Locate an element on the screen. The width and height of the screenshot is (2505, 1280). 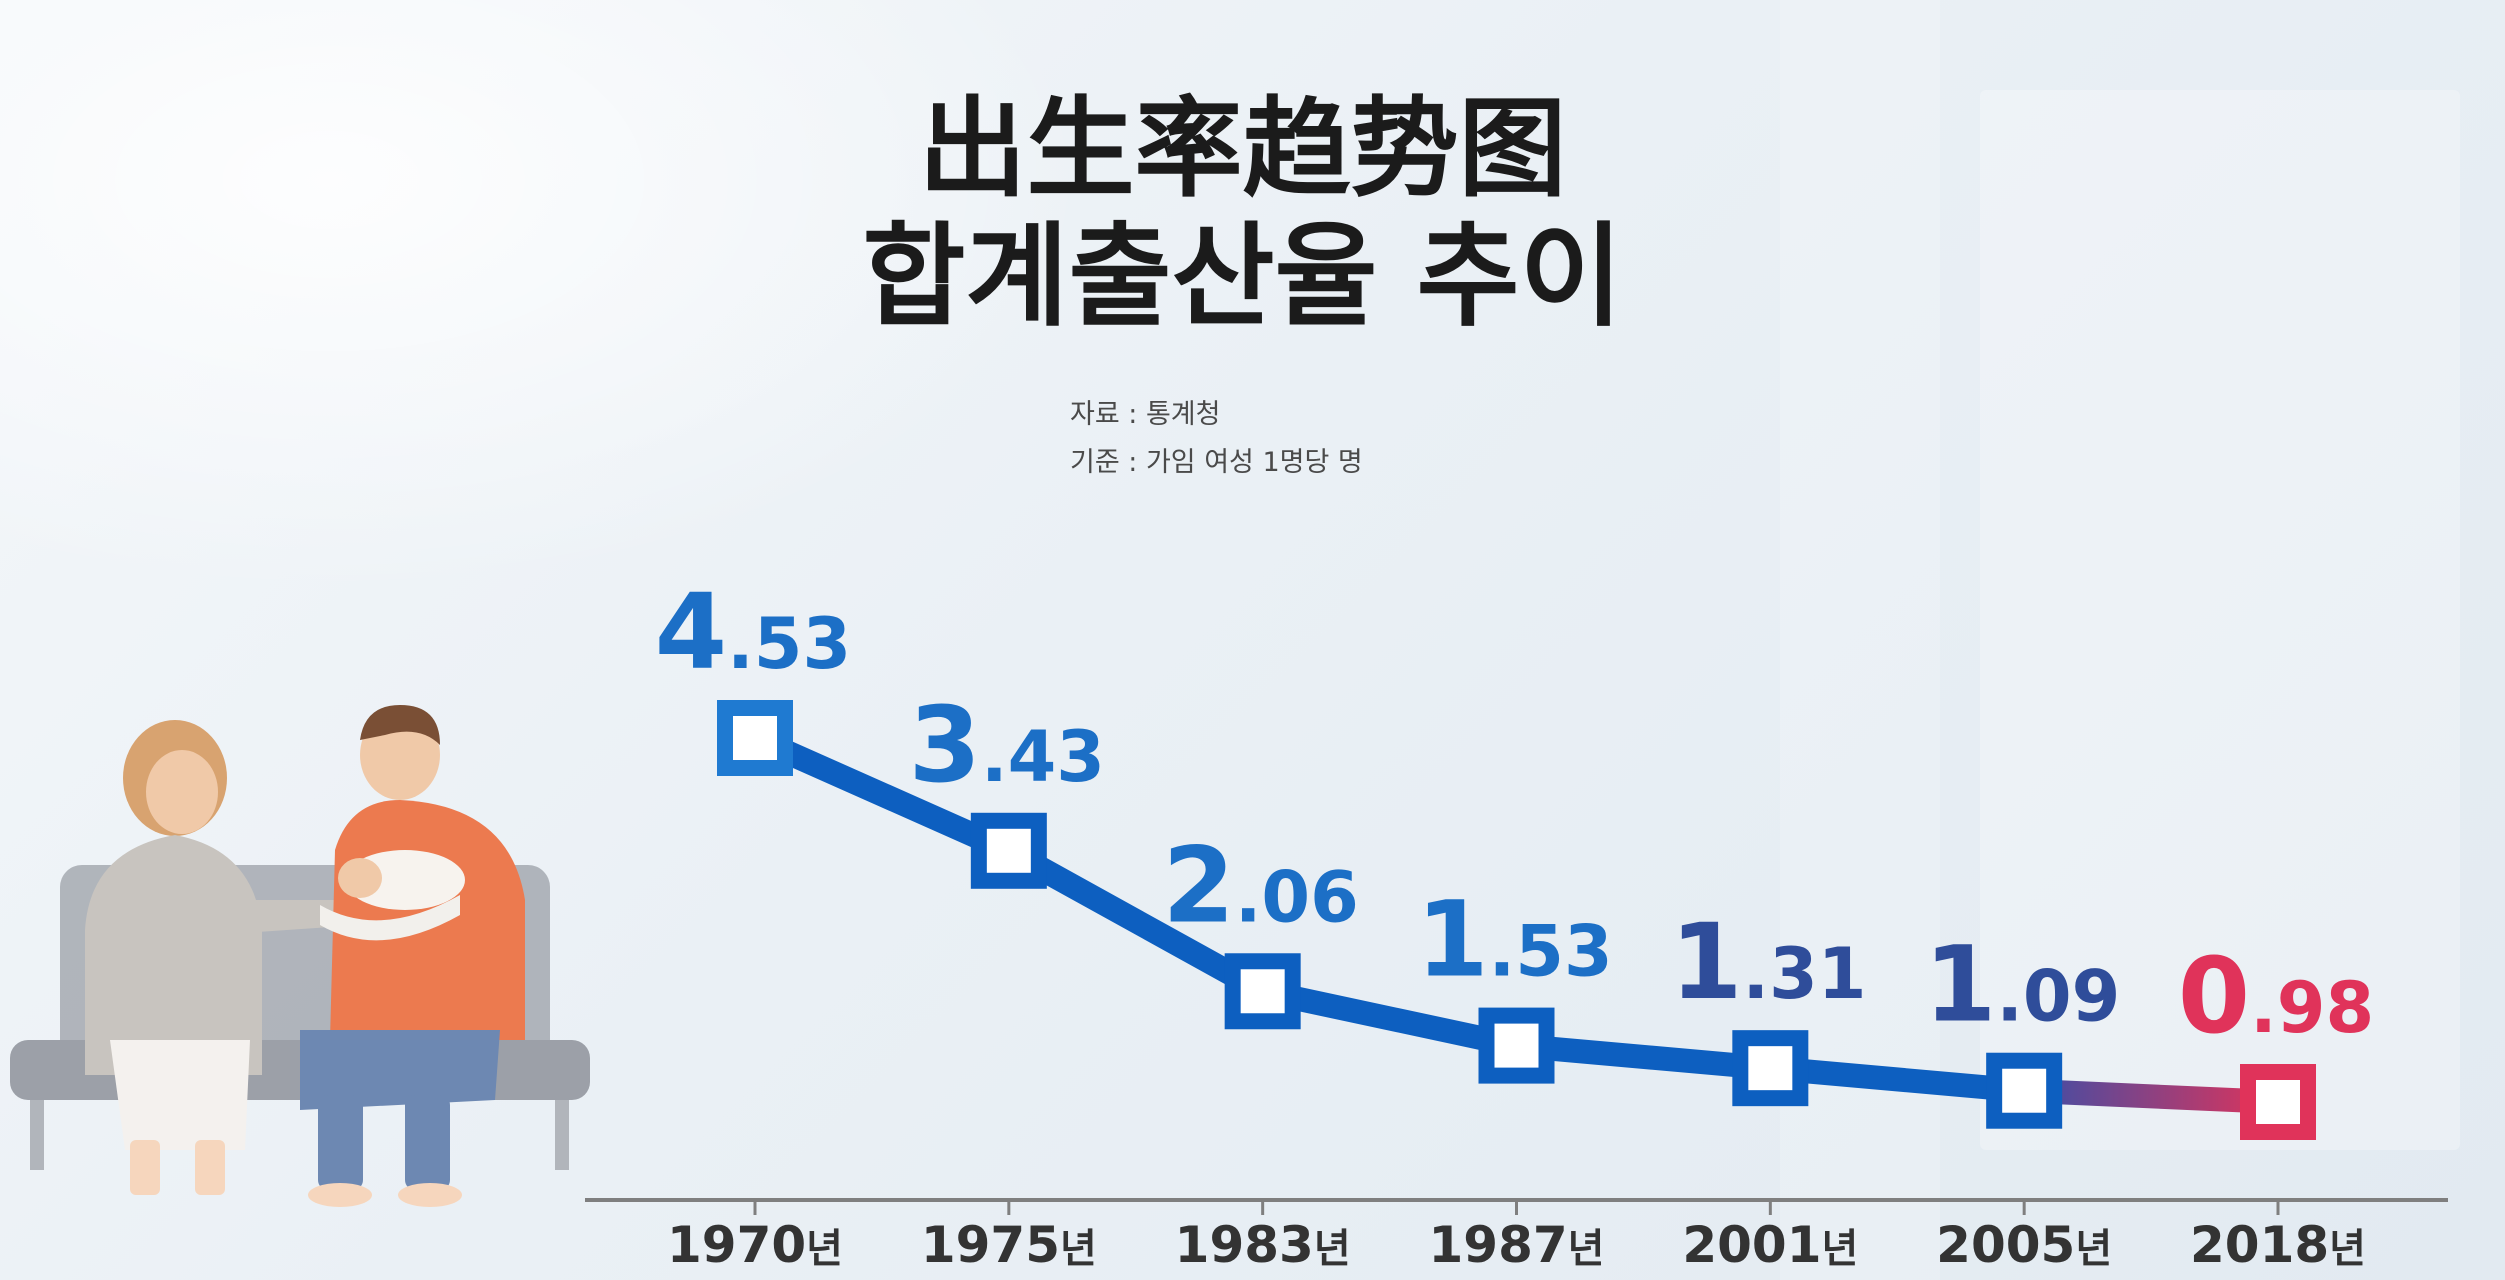
data-label: 3.43 is located at coordinates (1007, 745).